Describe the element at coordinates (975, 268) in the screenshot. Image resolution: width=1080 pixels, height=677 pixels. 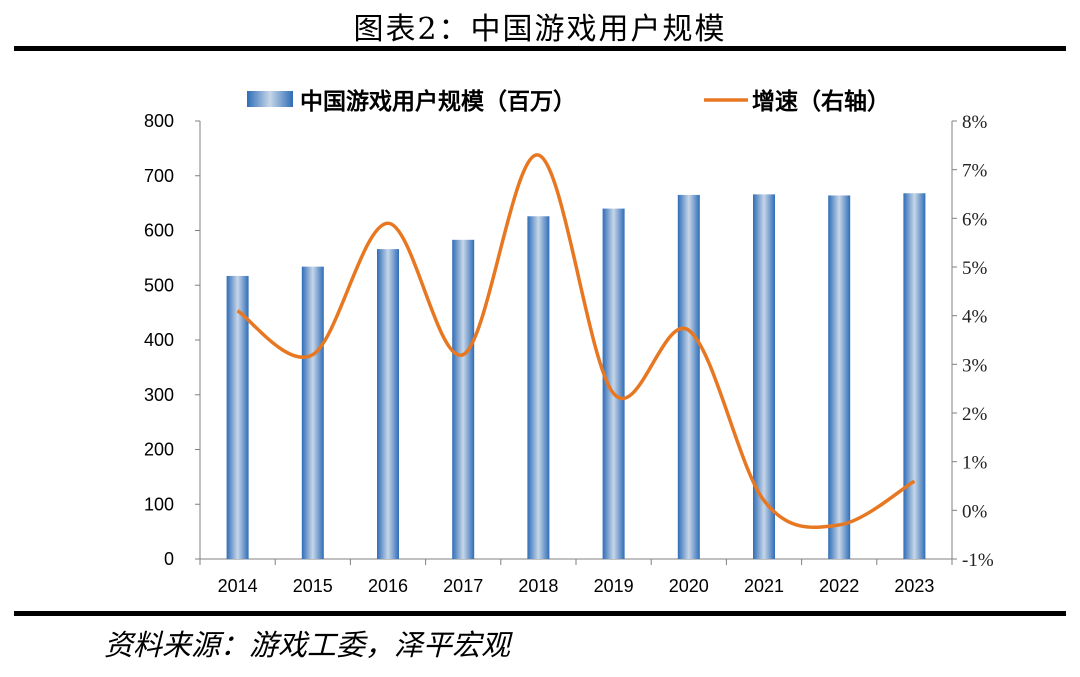
I see `right-tick-label: 5%` at that location.